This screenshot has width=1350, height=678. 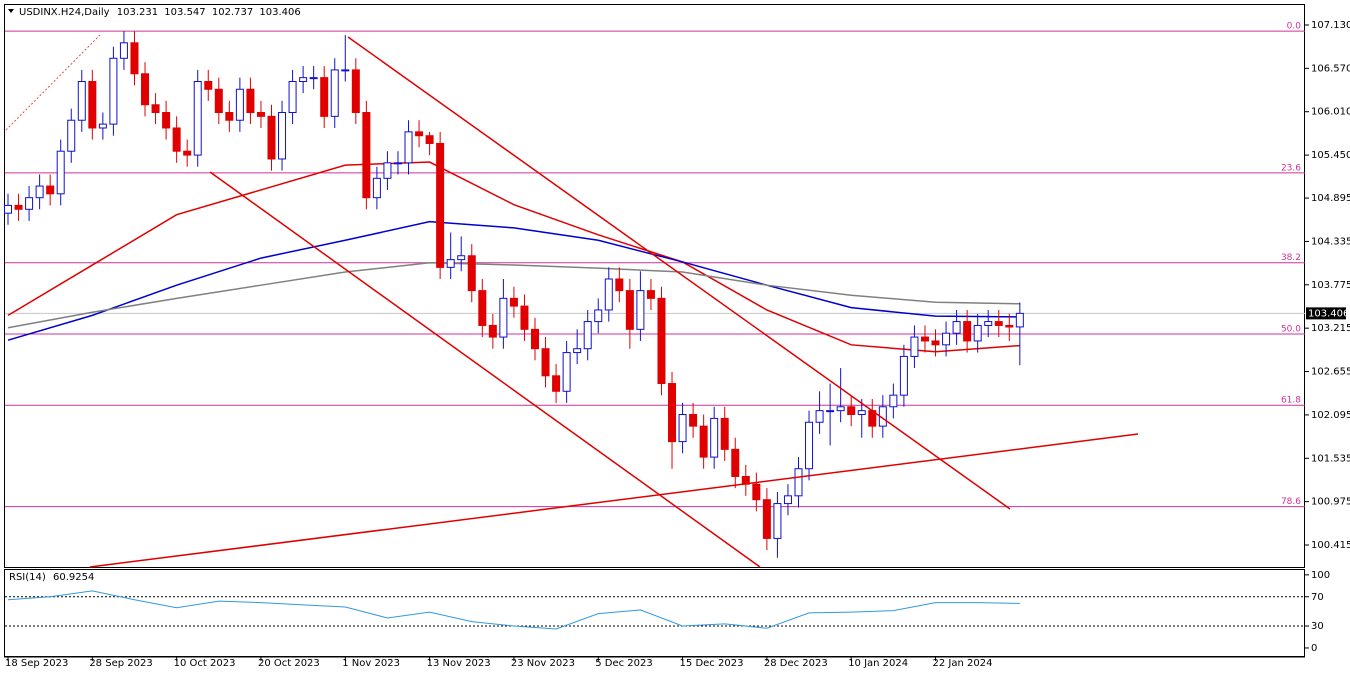 I want to click on y-tick-label: 107.130, so click(x=1330, y=25).